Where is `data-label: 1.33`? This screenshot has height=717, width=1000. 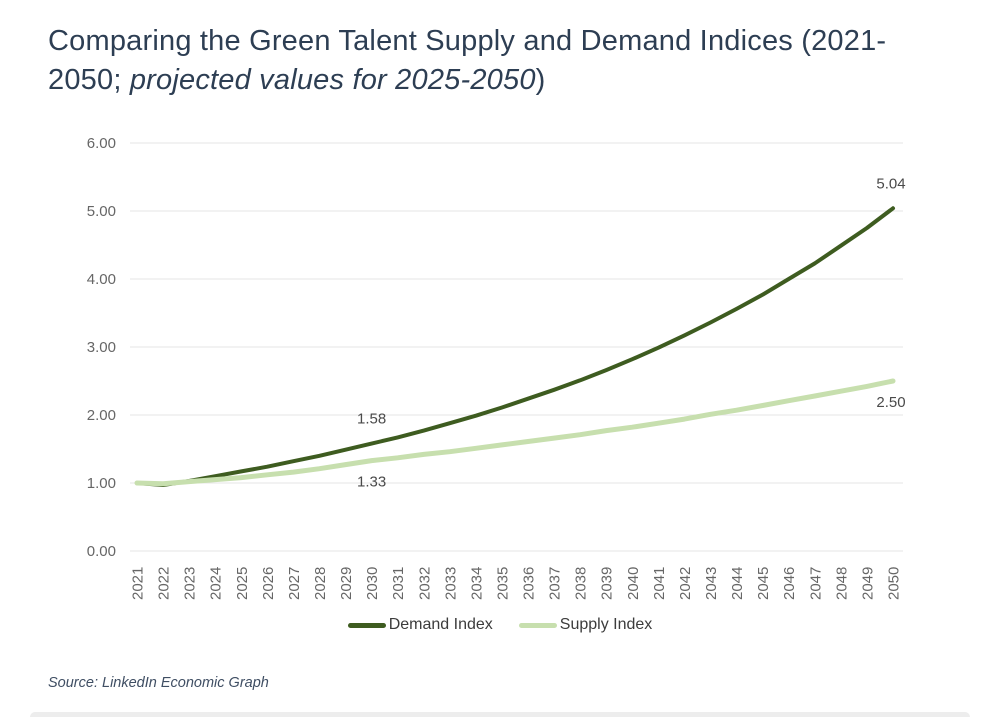 data-label: 1.33 is located at coordinates (371, 482).